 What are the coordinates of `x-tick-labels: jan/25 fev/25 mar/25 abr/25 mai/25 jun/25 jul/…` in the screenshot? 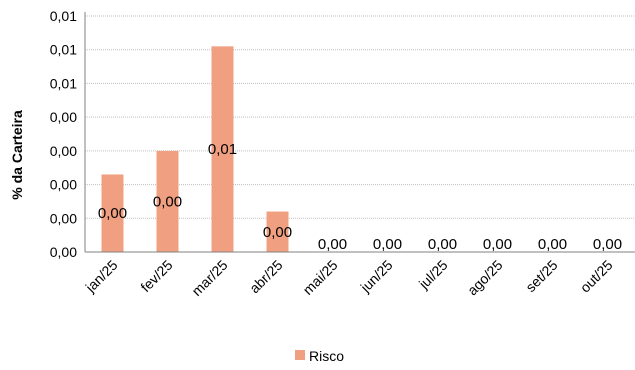 It's located at (349, 278).